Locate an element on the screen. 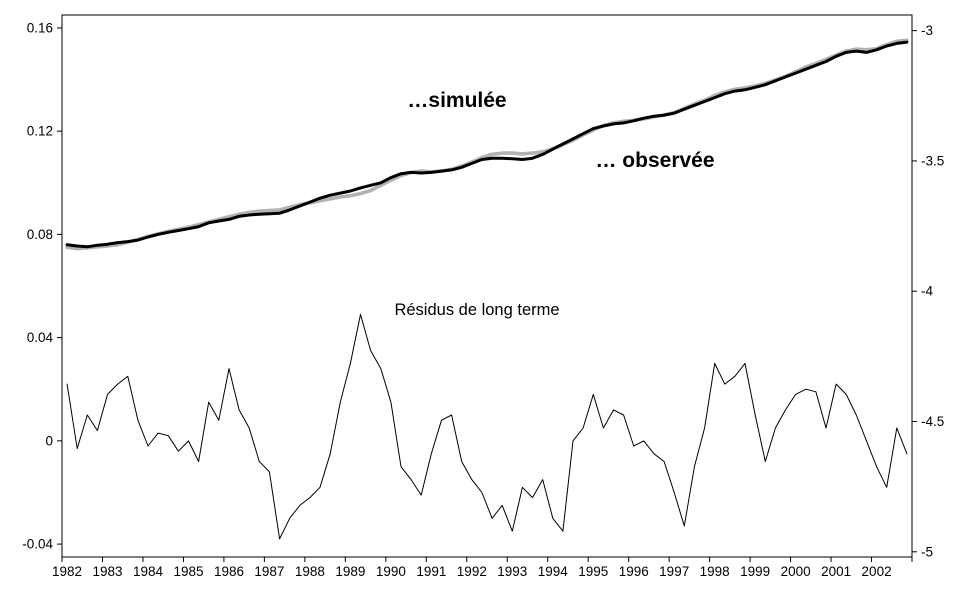 Image resolution: width=970 pixels, height=603 pixels. label-simulee: …simulée is located at coordinates (456, 100).